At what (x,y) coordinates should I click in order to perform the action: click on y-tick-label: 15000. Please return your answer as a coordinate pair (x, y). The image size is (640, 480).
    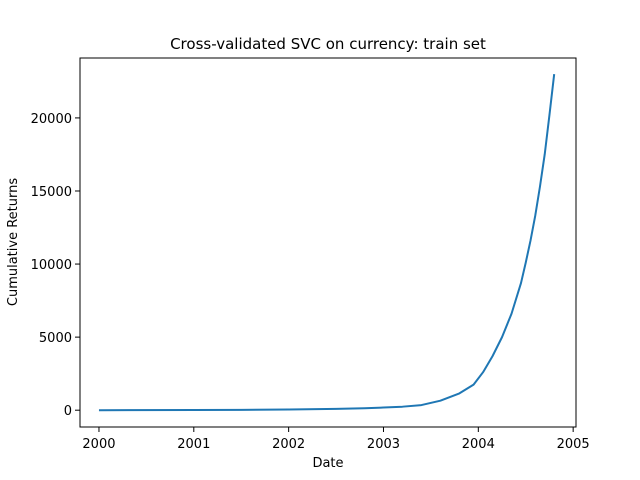
    Looking at the image, I should click on (51, 192).